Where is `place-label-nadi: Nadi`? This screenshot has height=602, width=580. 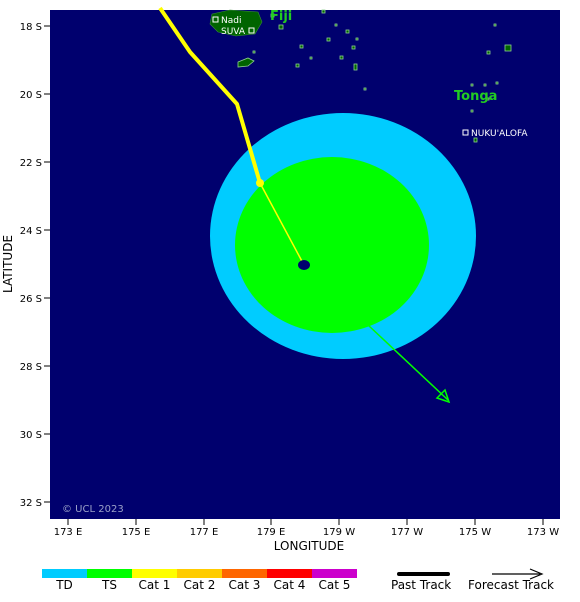 place-label-nadi: Nadi is located at coordinates (231, 21).